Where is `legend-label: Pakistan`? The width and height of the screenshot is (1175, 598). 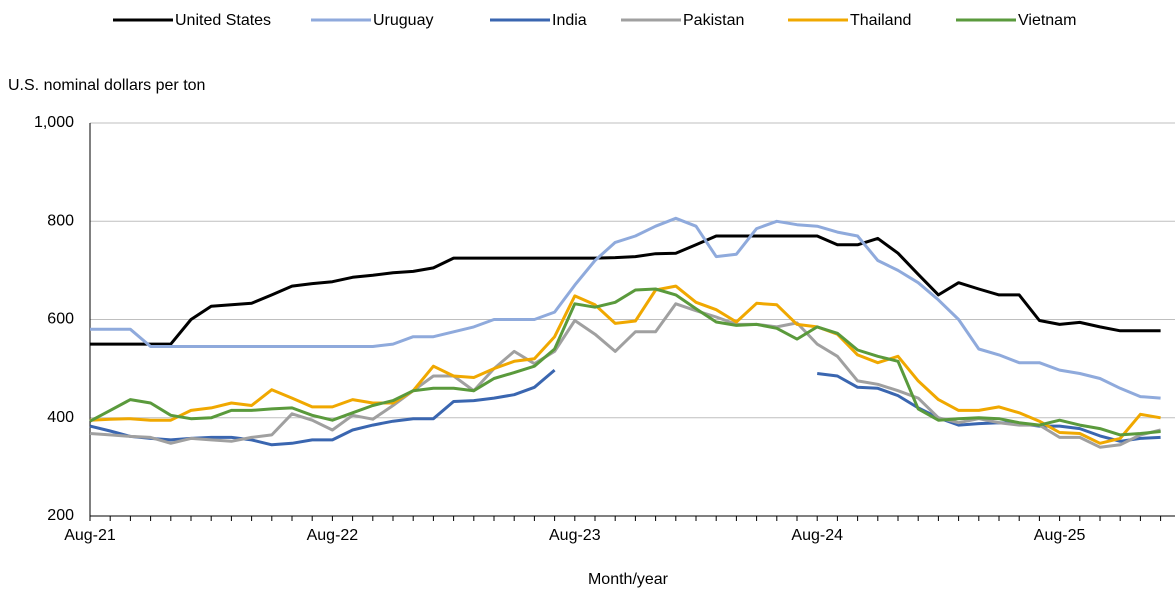 legend-label: Pakistan is located at coordinates (713, 20).